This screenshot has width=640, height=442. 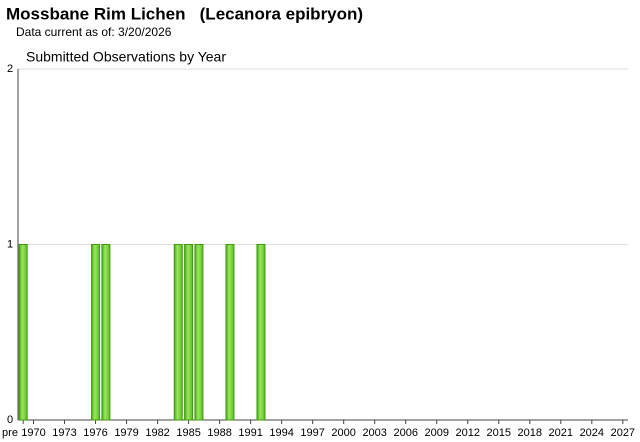 I want to click on x-tick-label: 1970, so click(x=33, y=433).